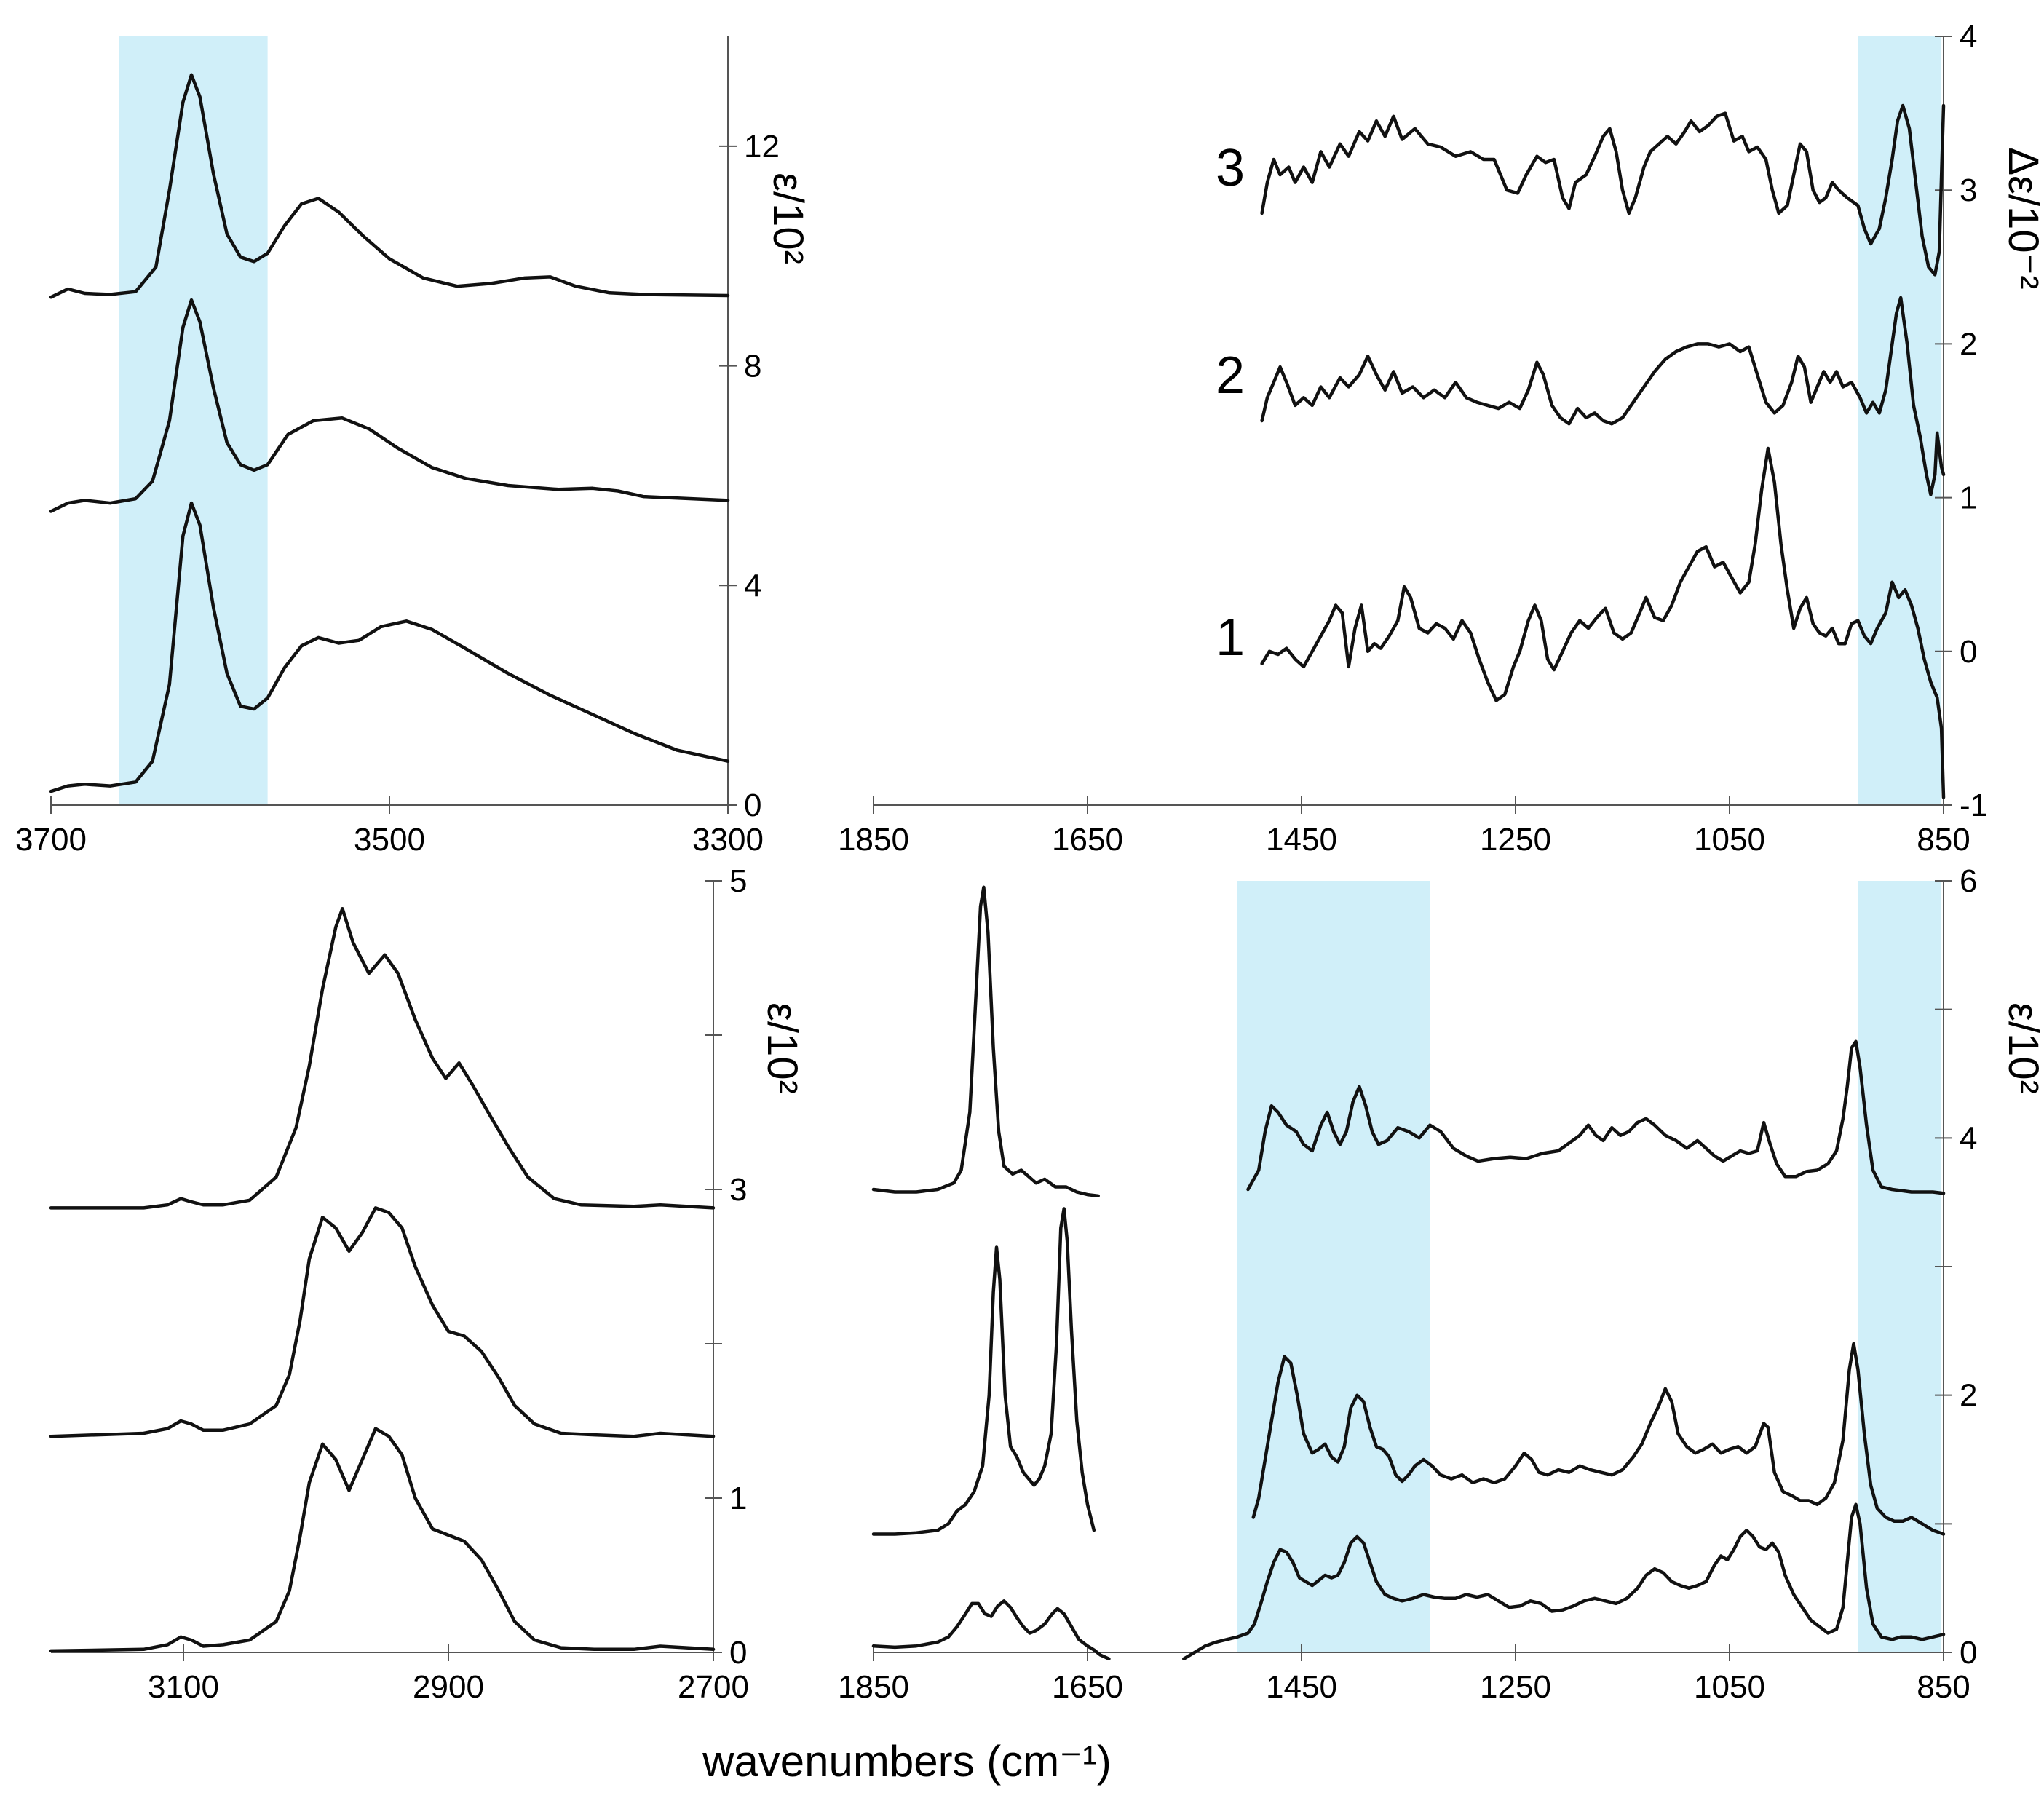 Image resolution: width=2044 pixels, height=1798 pixels. What do you see at coordinates (1301, 1687) in the screenshot?
I see `panel-d-x-tick-label: 1450` at bounding box center [1301, 1687].